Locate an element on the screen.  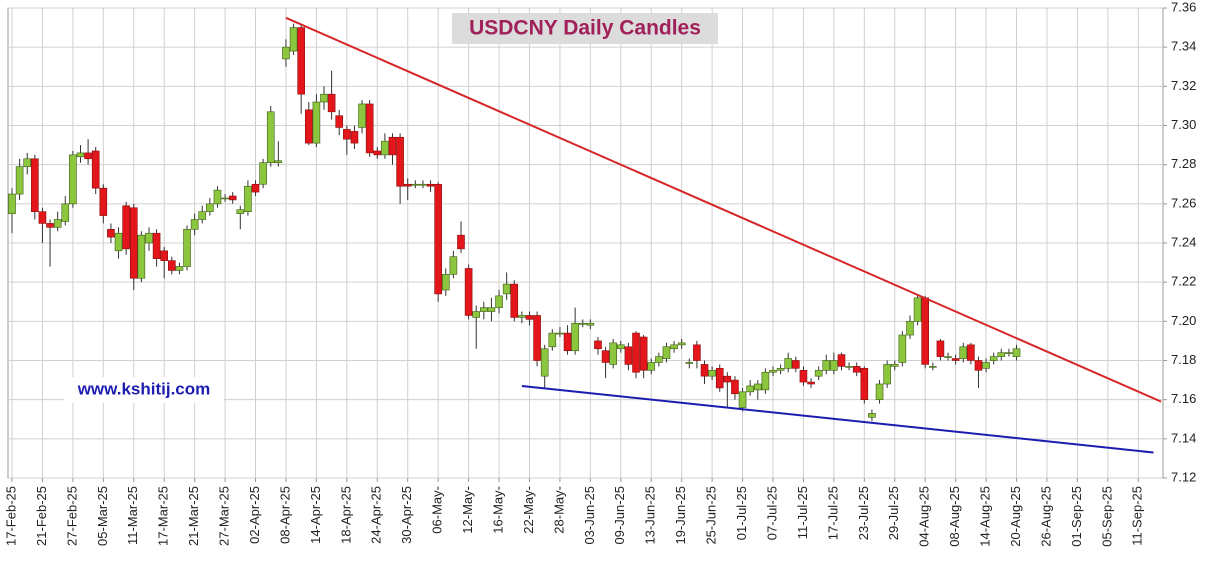
x-tick-label: 13-Jun-25 is located at coordinates (650, 515).